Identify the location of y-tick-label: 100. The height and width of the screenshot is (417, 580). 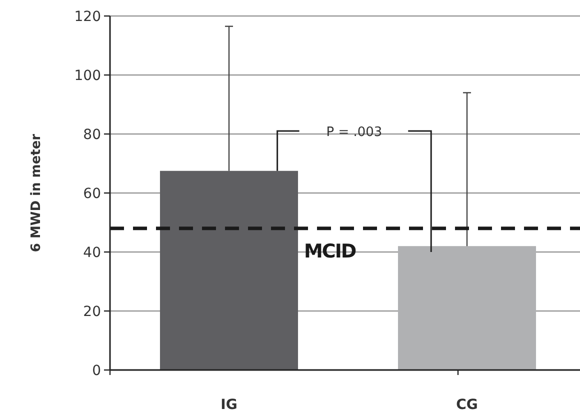
(87, 76).